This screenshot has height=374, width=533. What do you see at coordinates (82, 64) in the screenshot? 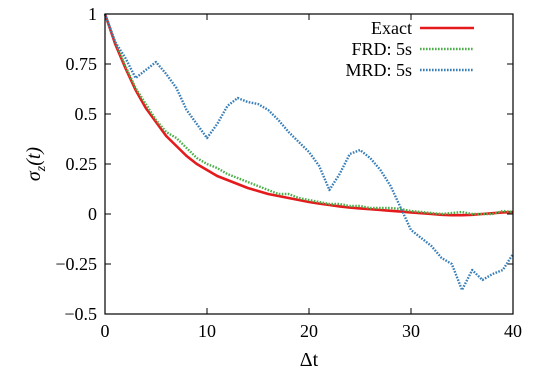
I see `y-tick-label: 0.75` at bounding box center [82, 64].